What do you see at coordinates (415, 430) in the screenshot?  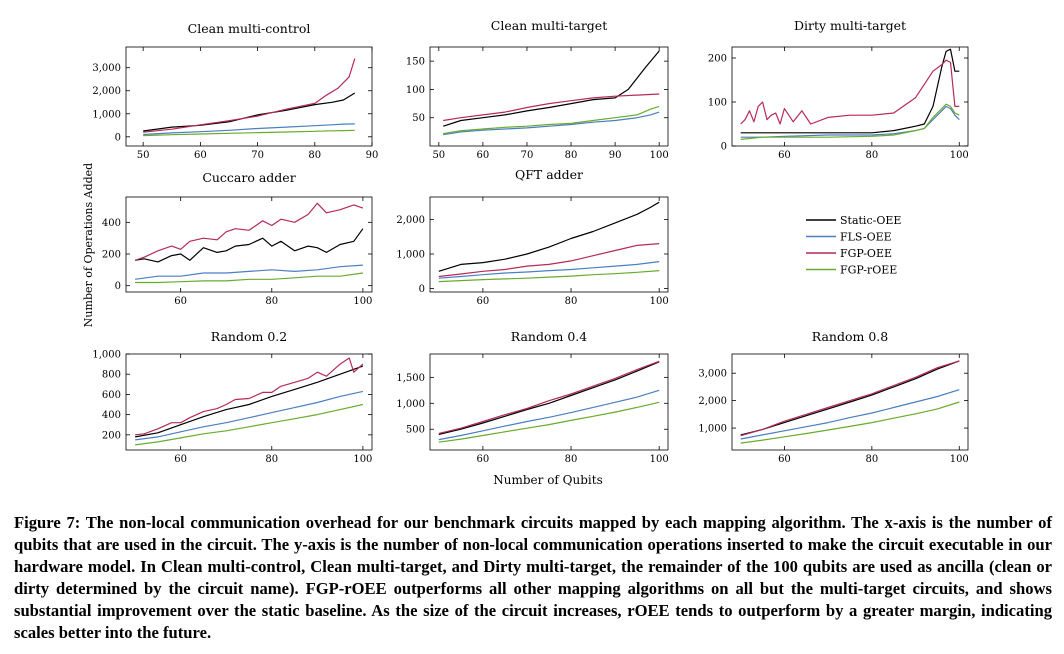 I see `y-tick-label: 500` at bounding box center [415, 430].